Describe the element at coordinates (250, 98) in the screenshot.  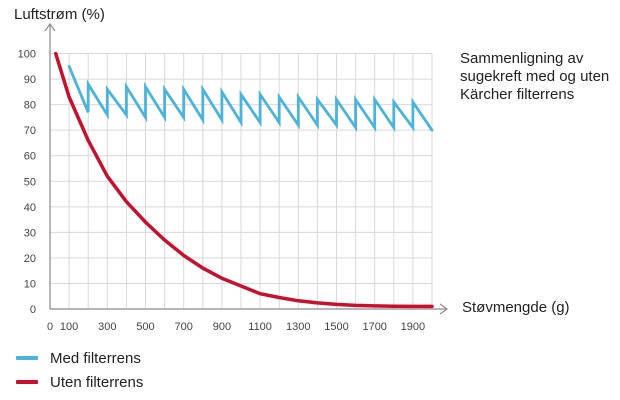
I see `series-line-med-filterrens` at that location.